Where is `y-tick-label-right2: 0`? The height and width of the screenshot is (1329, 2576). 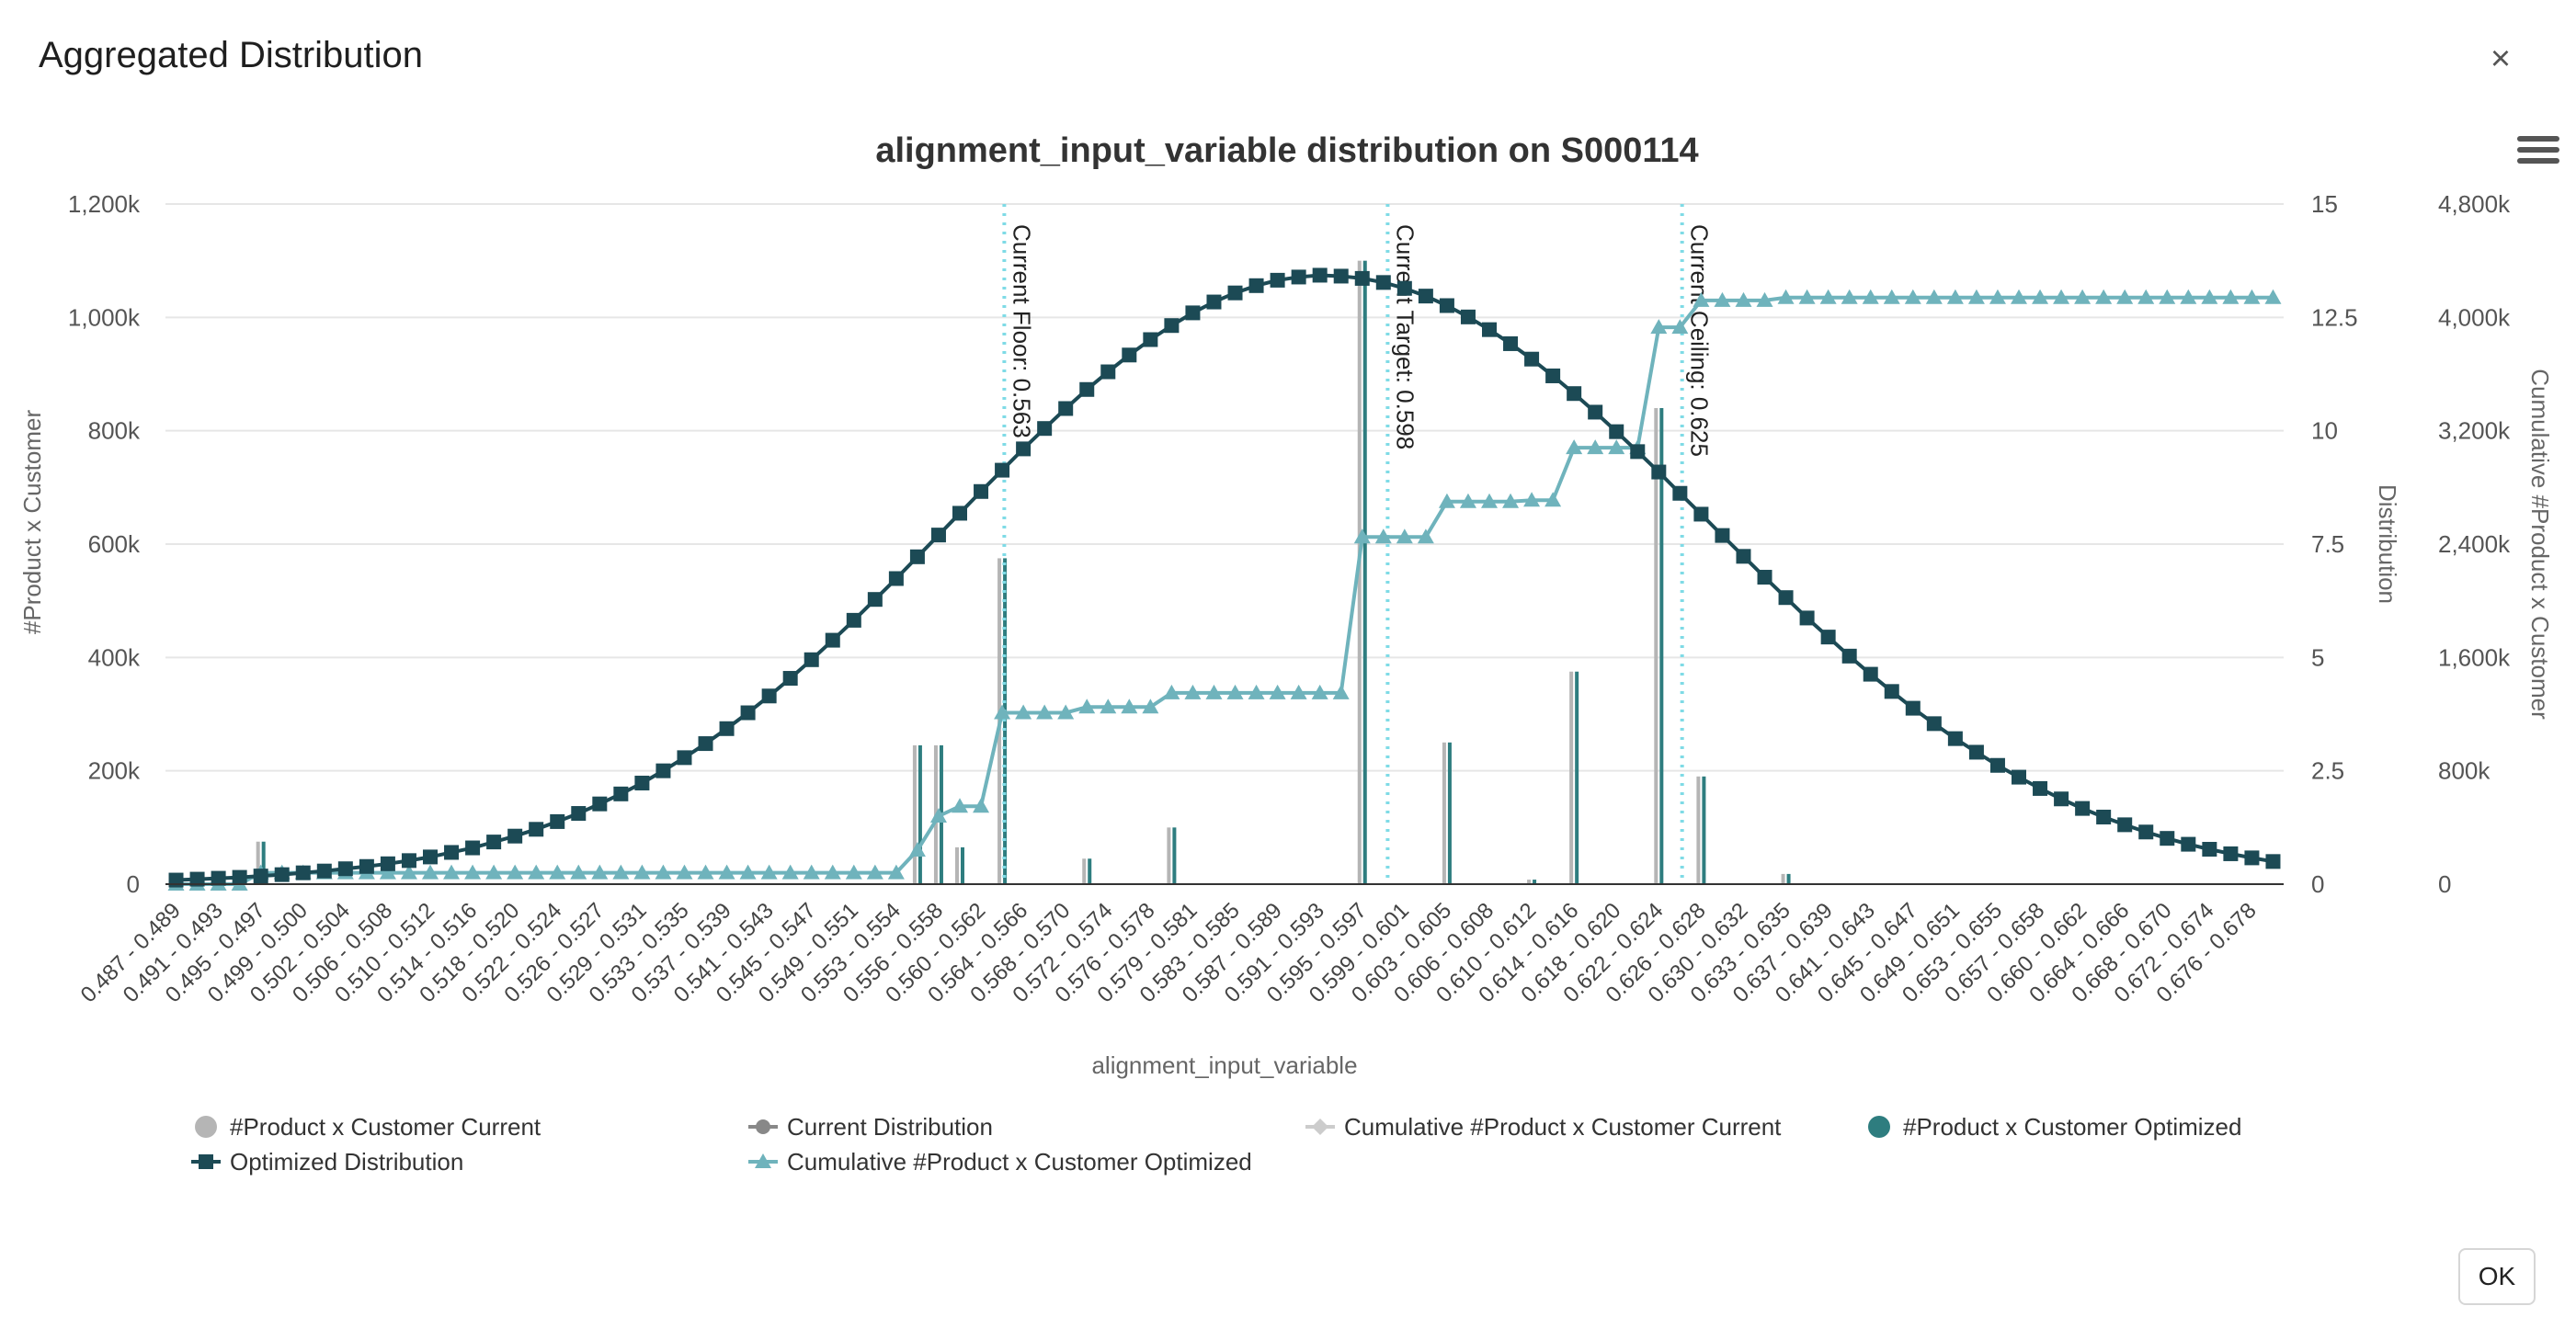
y-tick-label-right2: 0 is located at coordinates (2444, 884).